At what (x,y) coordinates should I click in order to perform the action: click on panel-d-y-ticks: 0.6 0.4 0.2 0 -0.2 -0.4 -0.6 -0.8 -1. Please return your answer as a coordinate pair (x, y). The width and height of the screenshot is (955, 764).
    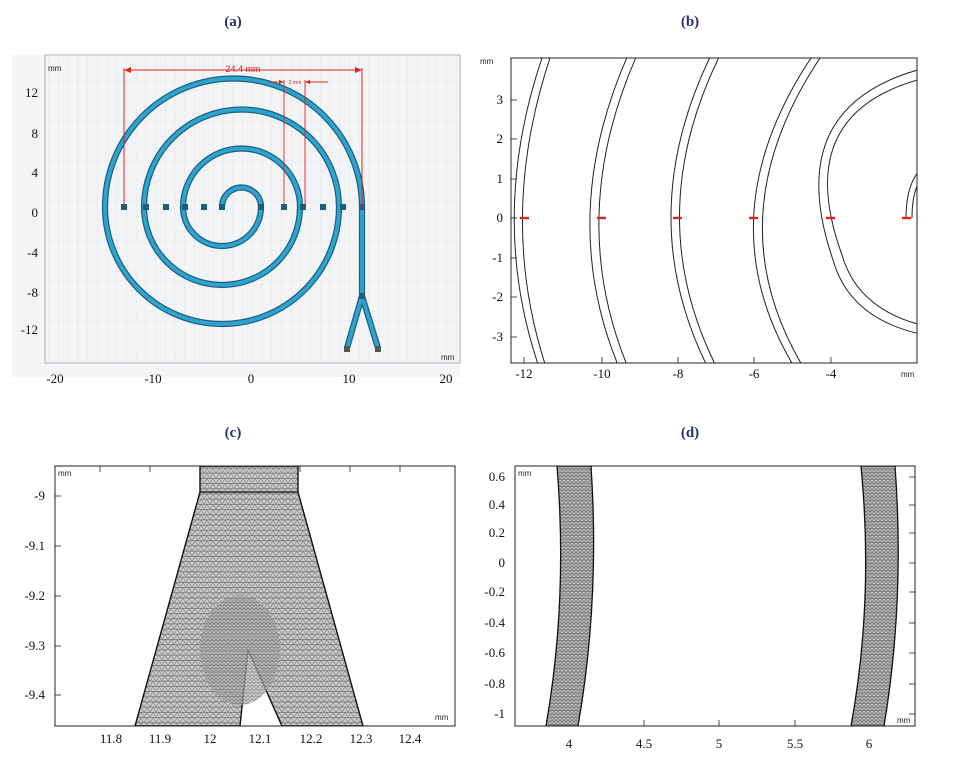
    Looking at the image, I should click on (494, 595).